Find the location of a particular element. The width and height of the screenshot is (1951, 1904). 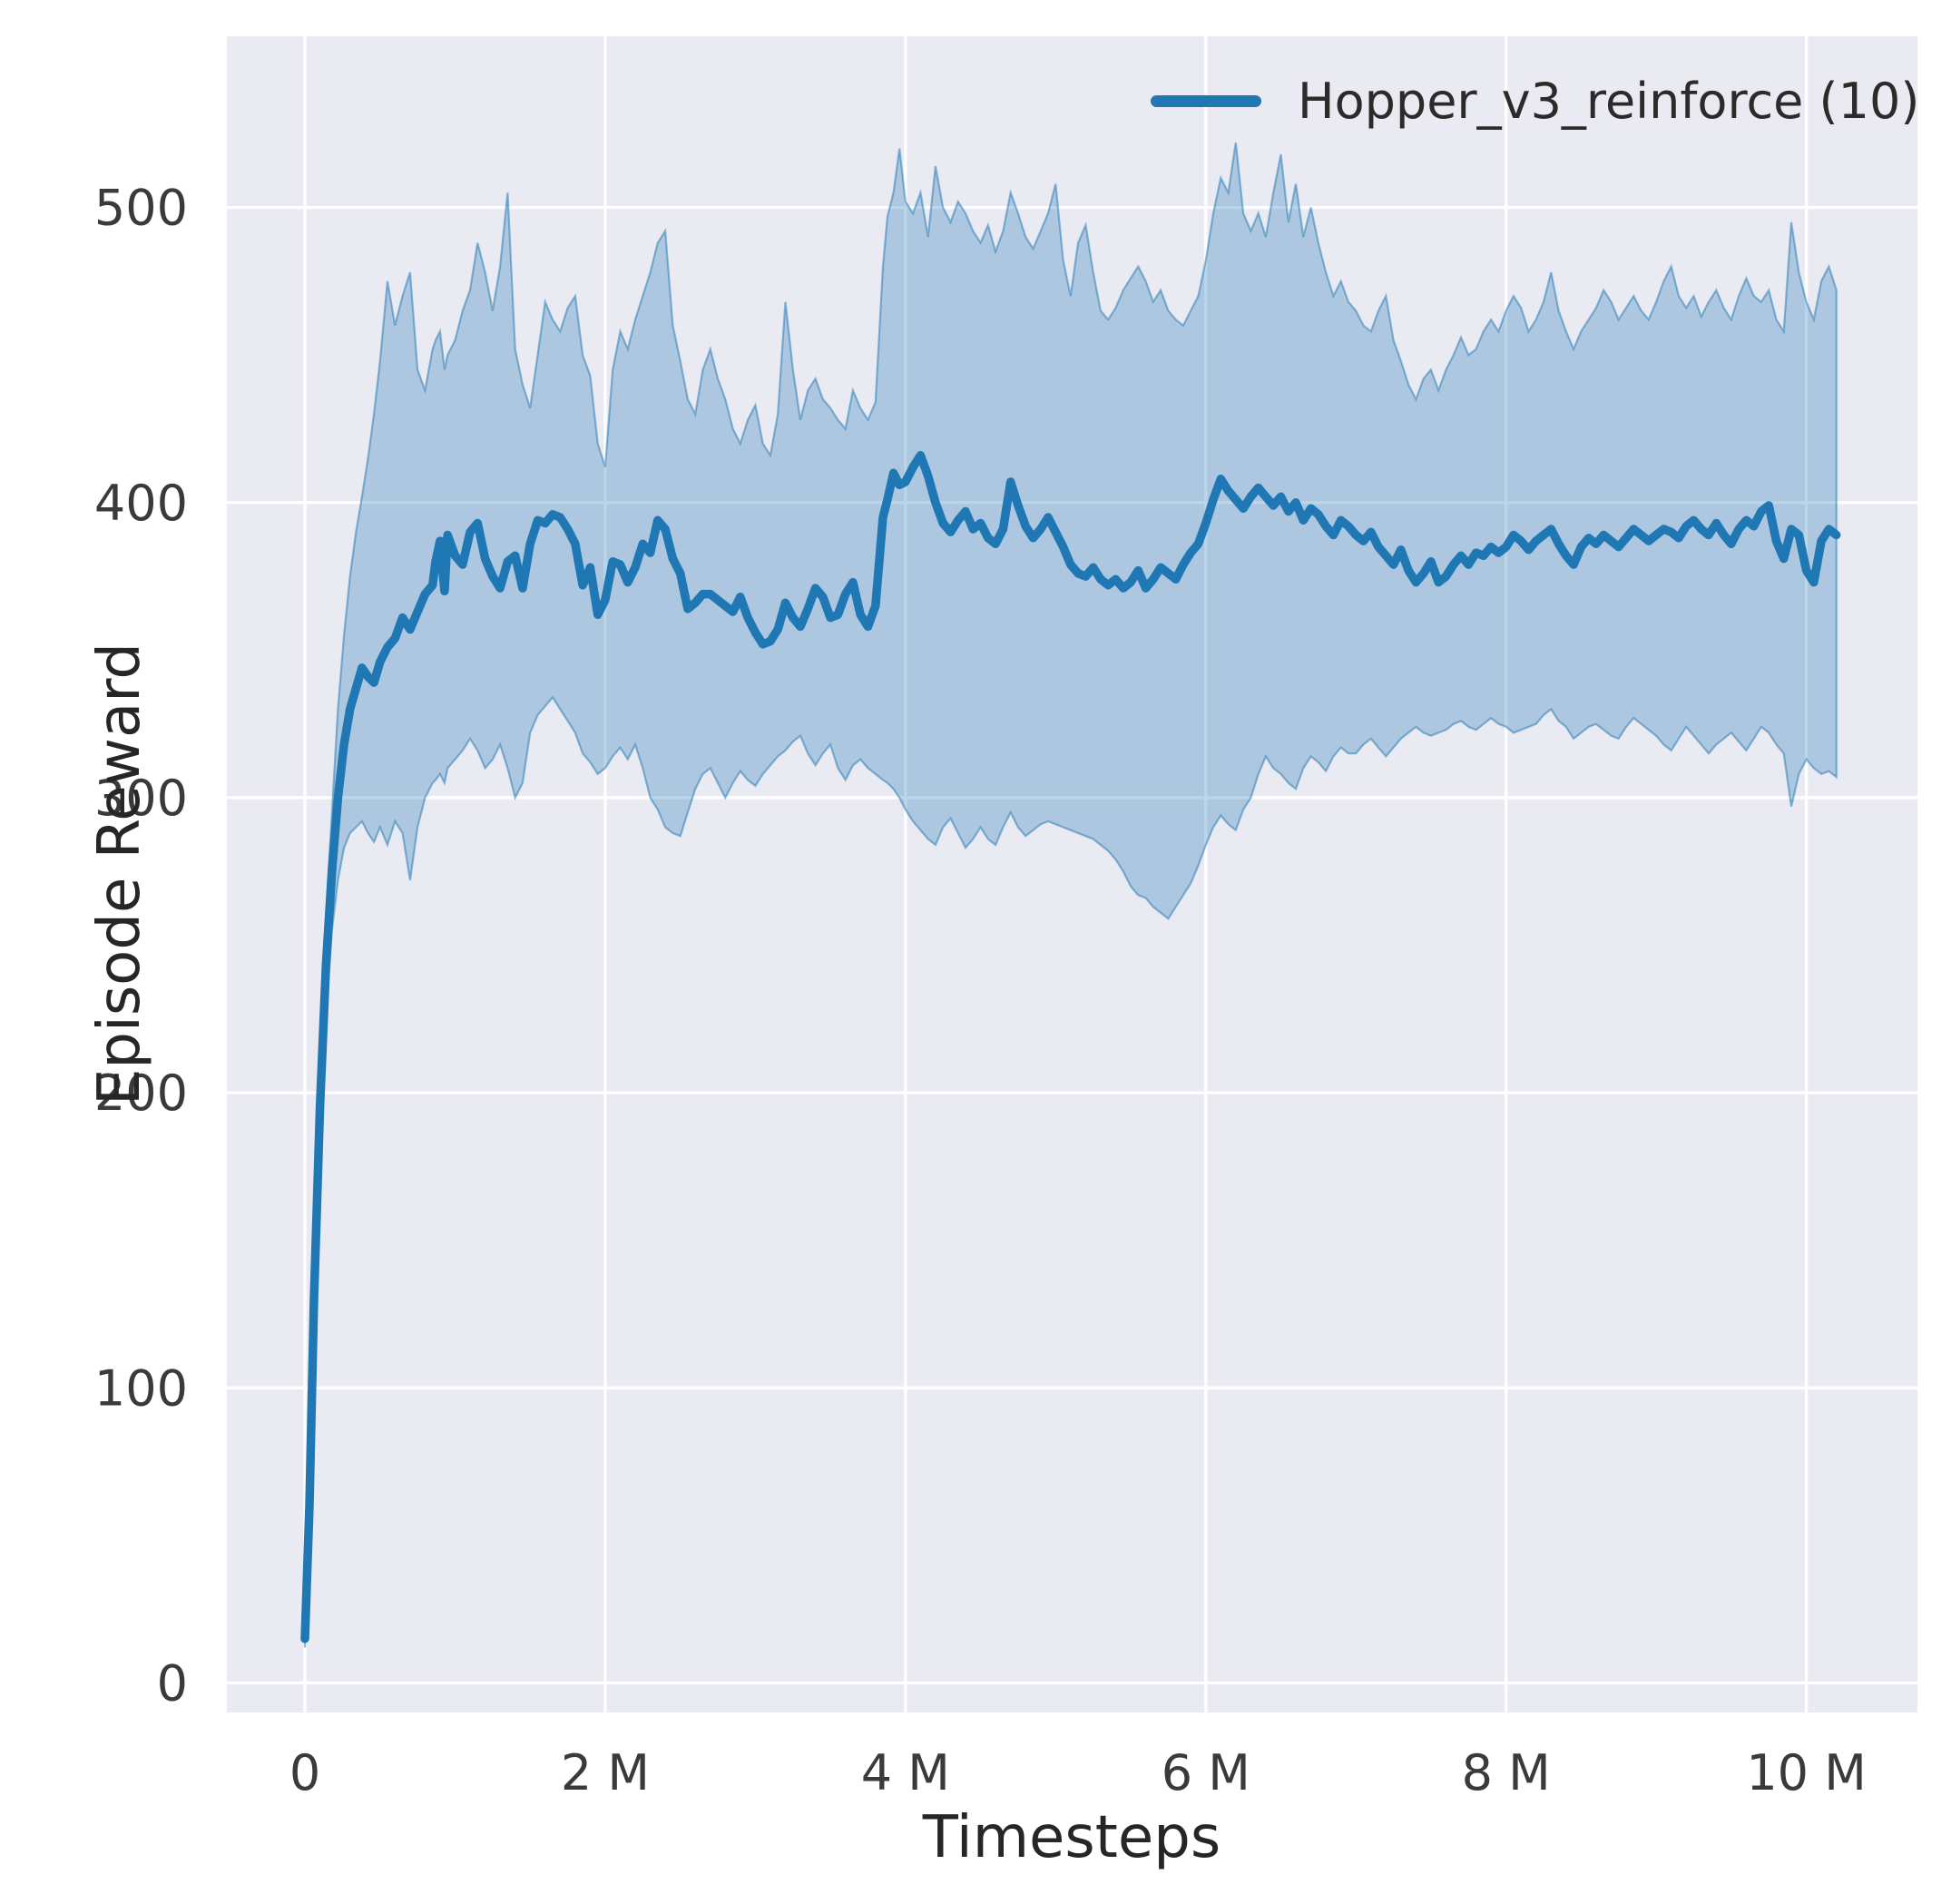

x-tick-label: 0 is located at coordinates (304, 1773).